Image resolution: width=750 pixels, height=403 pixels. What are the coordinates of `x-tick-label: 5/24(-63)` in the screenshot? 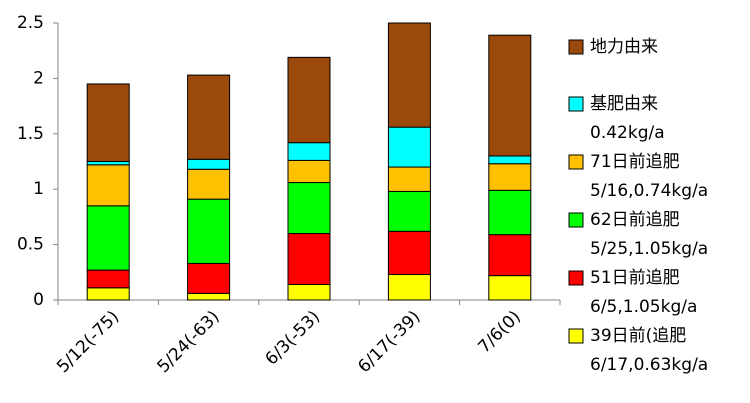 It's located at (189, 342).